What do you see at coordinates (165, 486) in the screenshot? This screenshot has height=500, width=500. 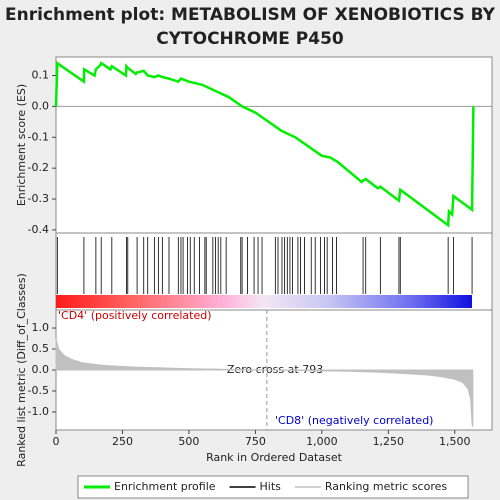 I see `legend-label: Enrichment profile` at bounding box center [165, 486].